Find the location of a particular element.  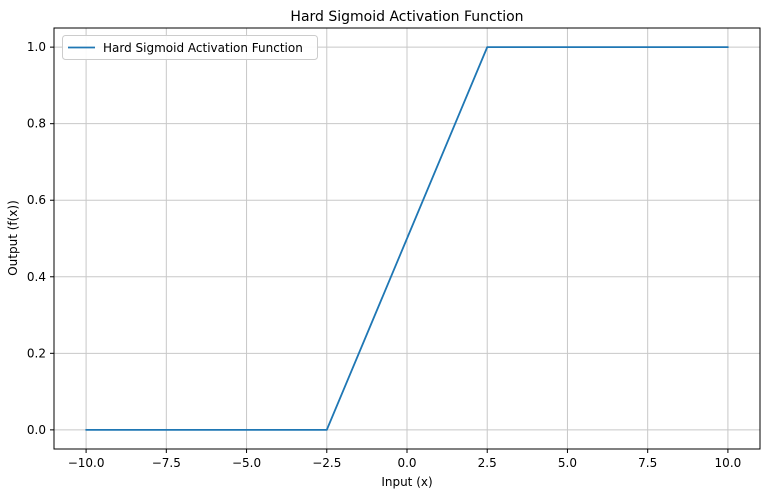

x-tick-label: −5.0 is located at coordinates (246, 463).